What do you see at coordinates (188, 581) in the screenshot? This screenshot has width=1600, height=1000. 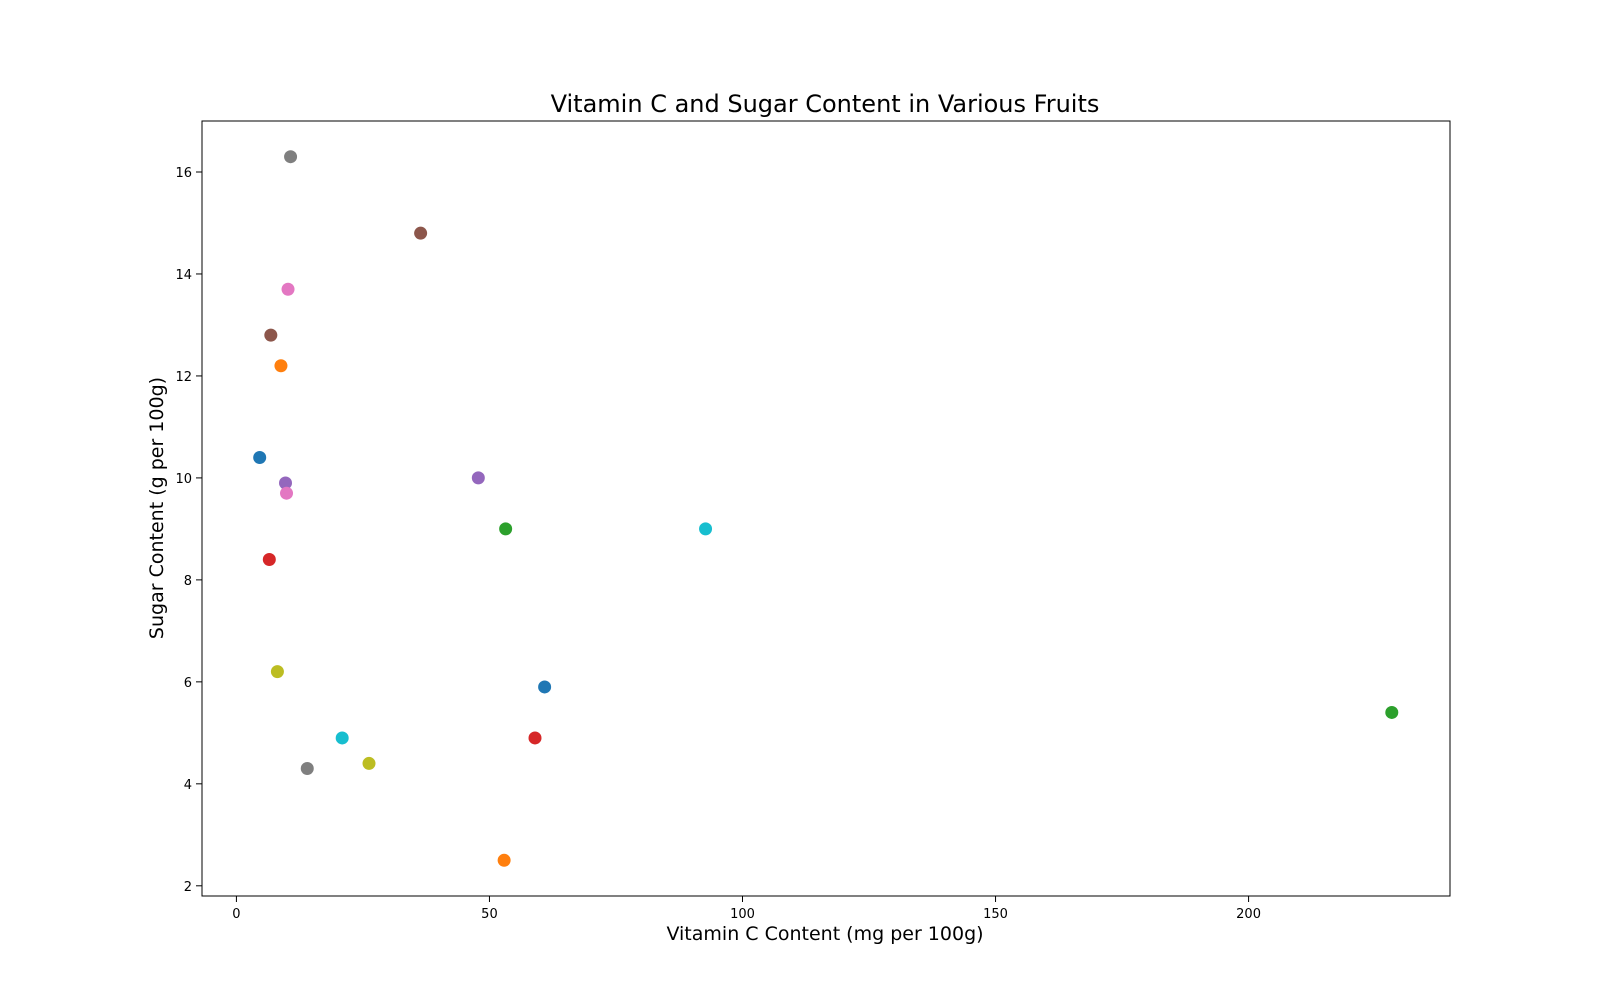 I see `y-tick-label: 8` at bounding box center [188, 581].